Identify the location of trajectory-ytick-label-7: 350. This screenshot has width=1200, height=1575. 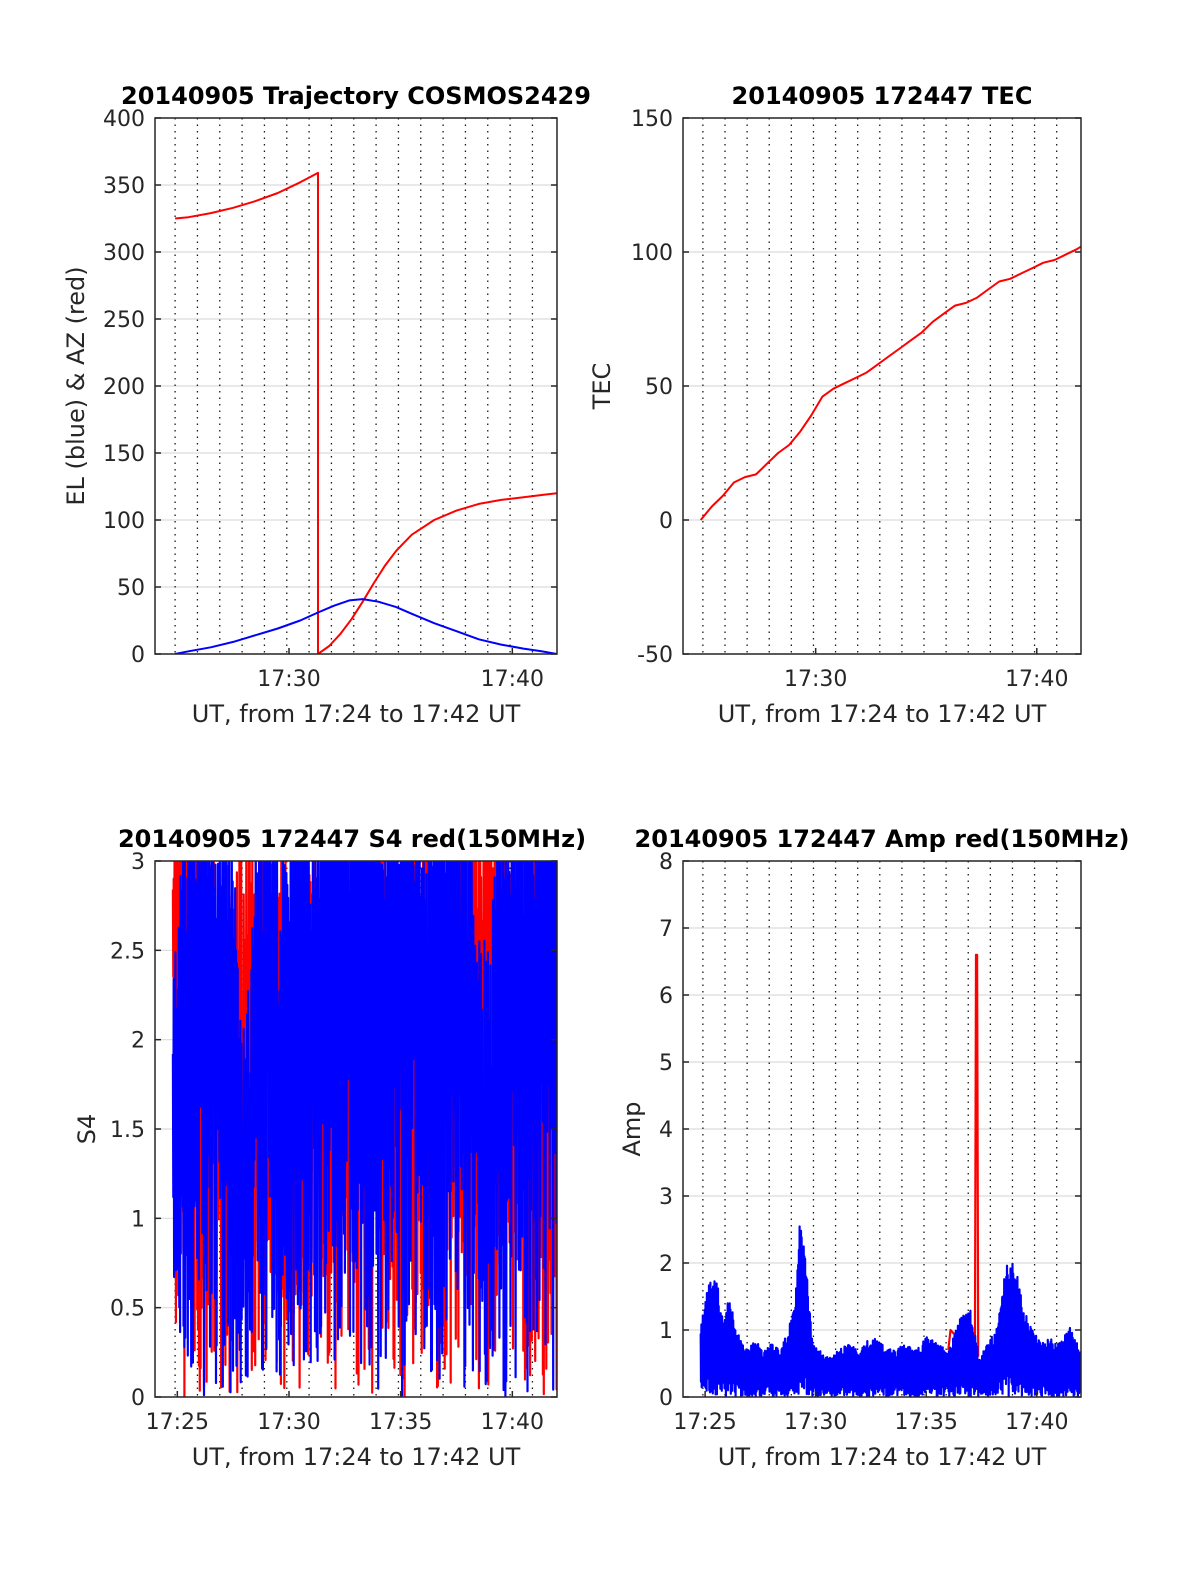
(124, 186).